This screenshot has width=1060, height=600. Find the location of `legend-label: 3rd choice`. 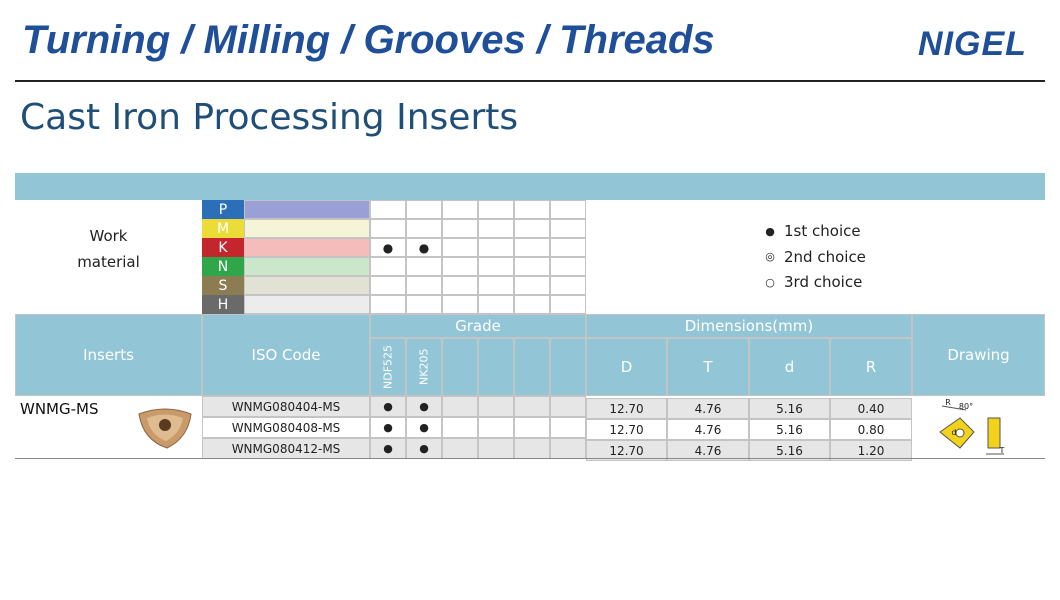

legend-label: 3rd choice is located at coordinates (823, 282).